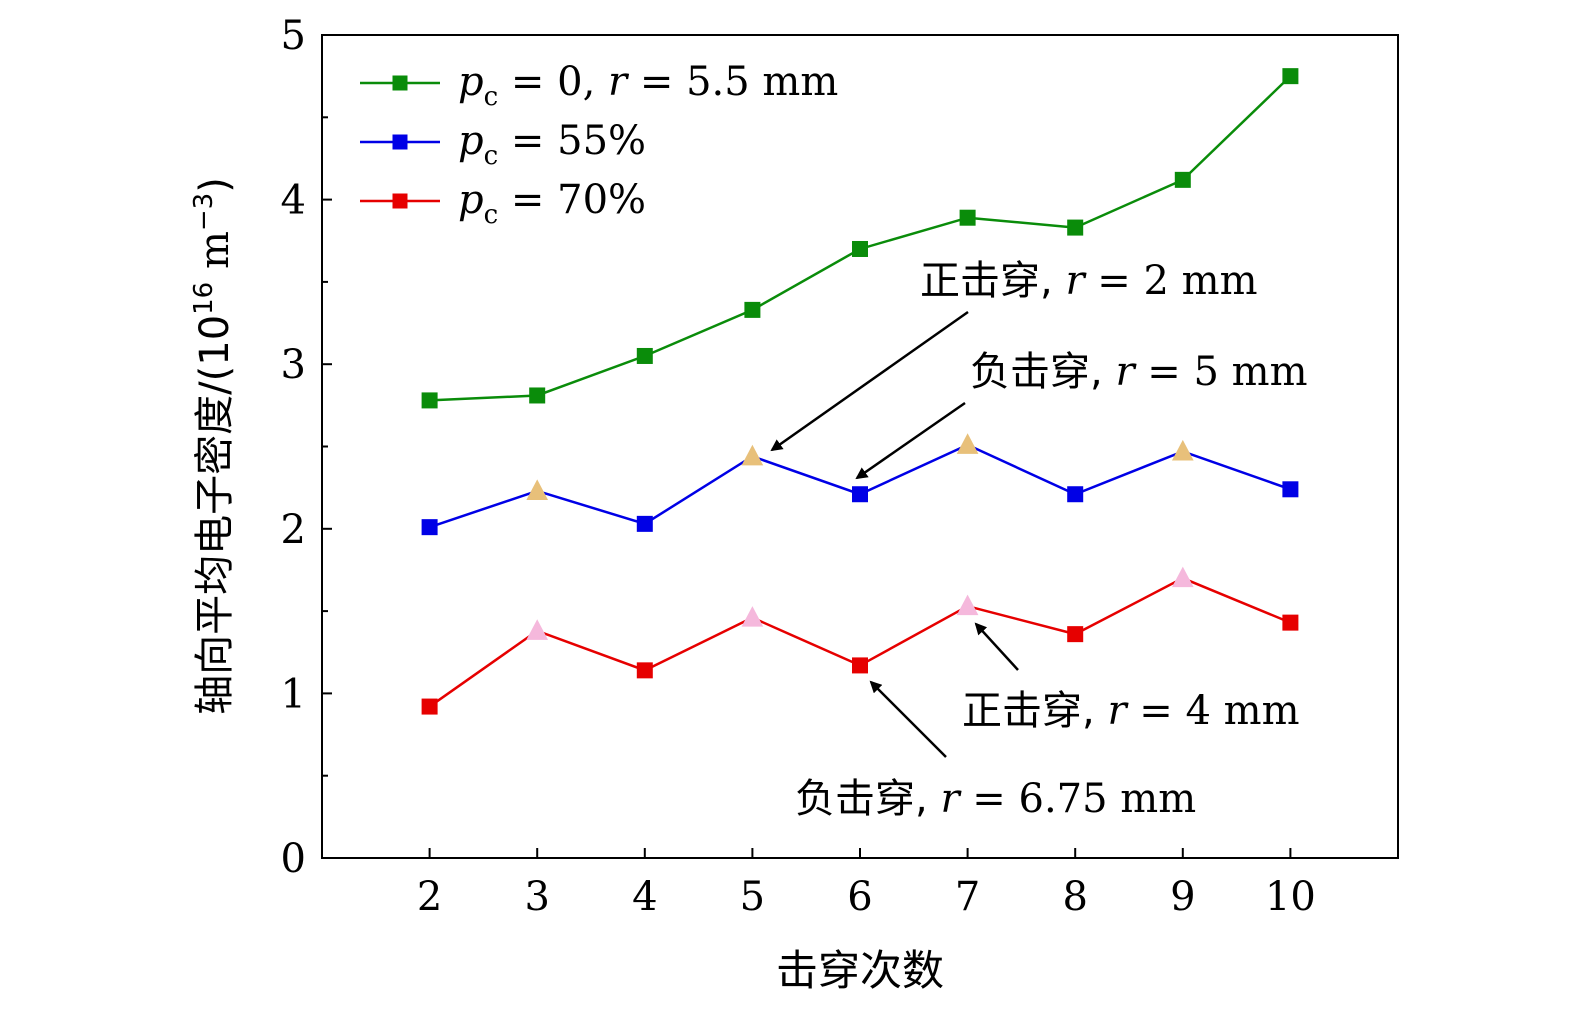 The width and height of the screenshot is (1575, 1014). I want to click on annotation-suffix: = 6.75 mm, so click(1078, 799).